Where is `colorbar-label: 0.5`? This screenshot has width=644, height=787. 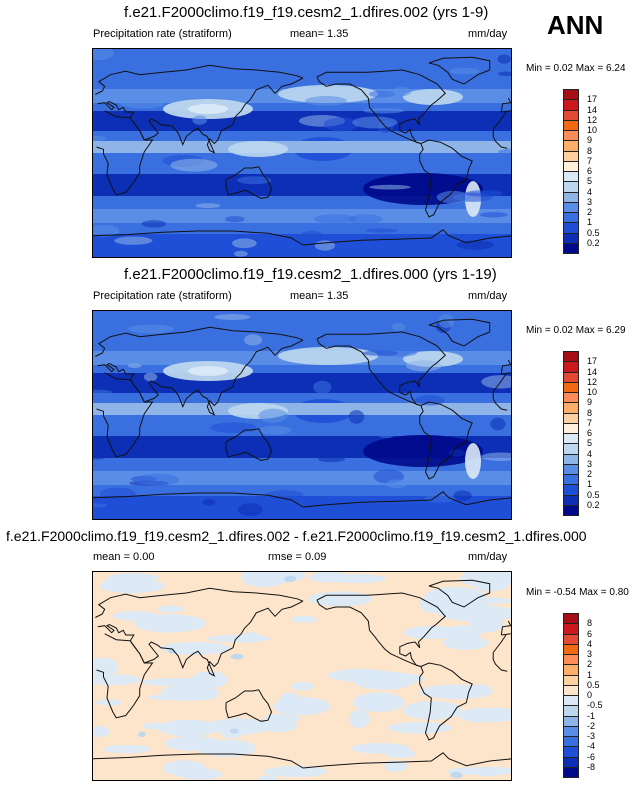
colorbar-label: 0.5 is located at coordinates (593, 494).